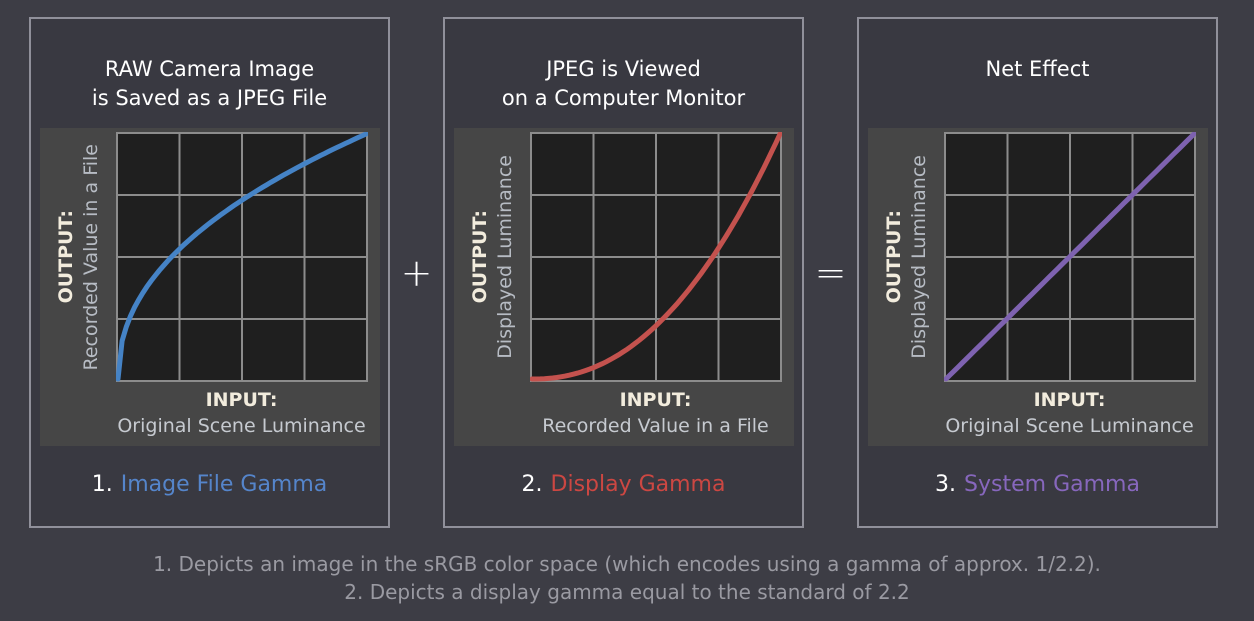  What do you see at coordinates (1052, 484) in the screenshot?
I see `caption-label: System Gamma` at bounding box center [1052, 484].